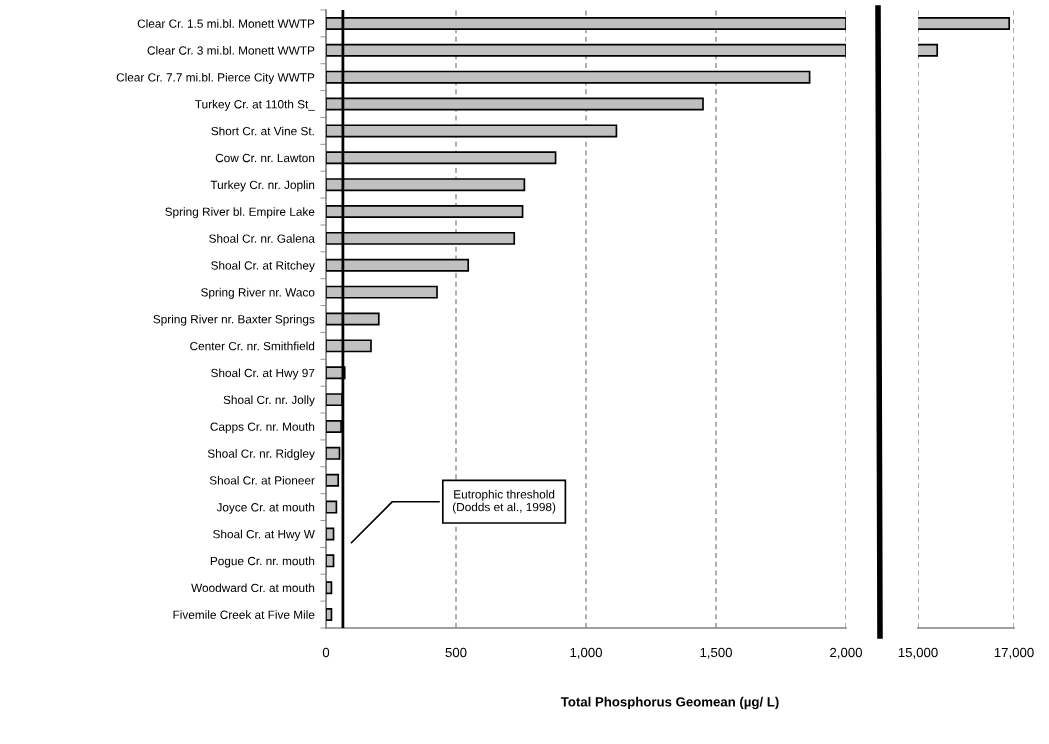  What do you see at coordinates (226, 23) in the screenshot?
I see `y-tick-label: Clear Cr. 1.5 mi.bl. Monett WWTP` at bounding box center [226, 23].